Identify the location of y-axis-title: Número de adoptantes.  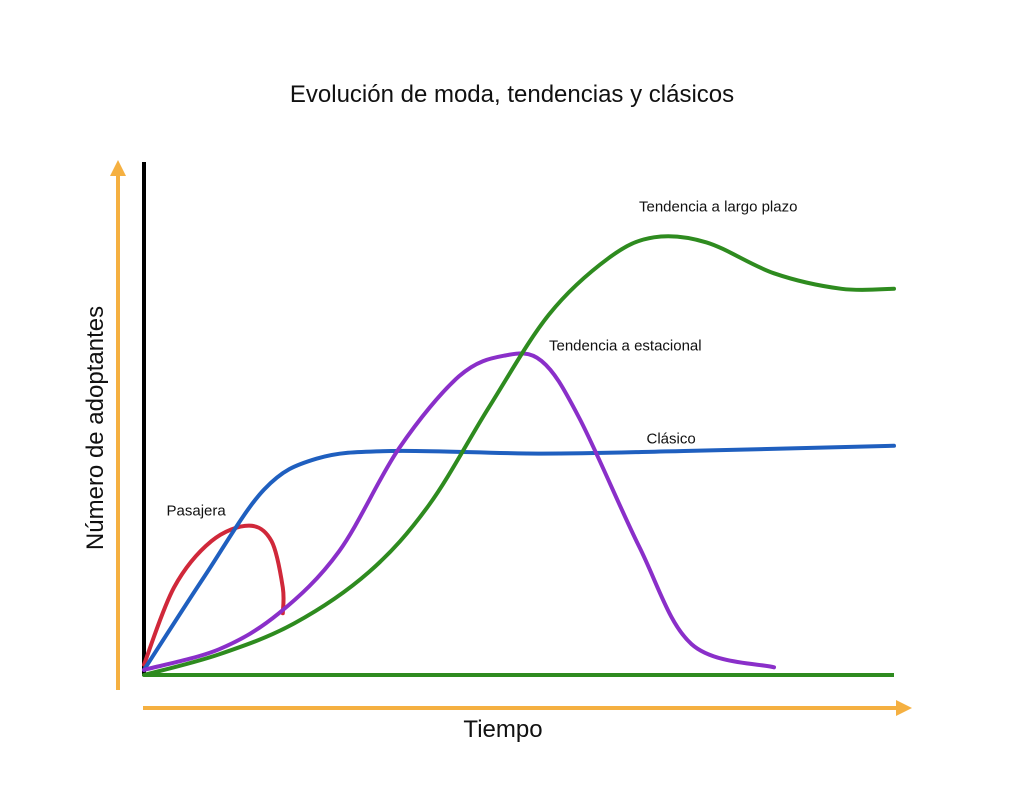
(95, 428).